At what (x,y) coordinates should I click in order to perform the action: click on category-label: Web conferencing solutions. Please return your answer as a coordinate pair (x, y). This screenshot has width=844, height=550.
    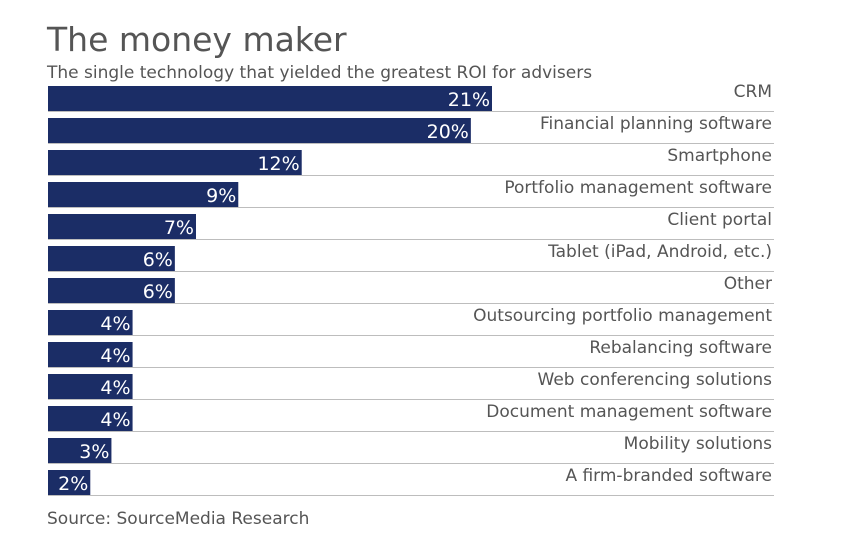
    Looking at the image, I should click on (655, 380).